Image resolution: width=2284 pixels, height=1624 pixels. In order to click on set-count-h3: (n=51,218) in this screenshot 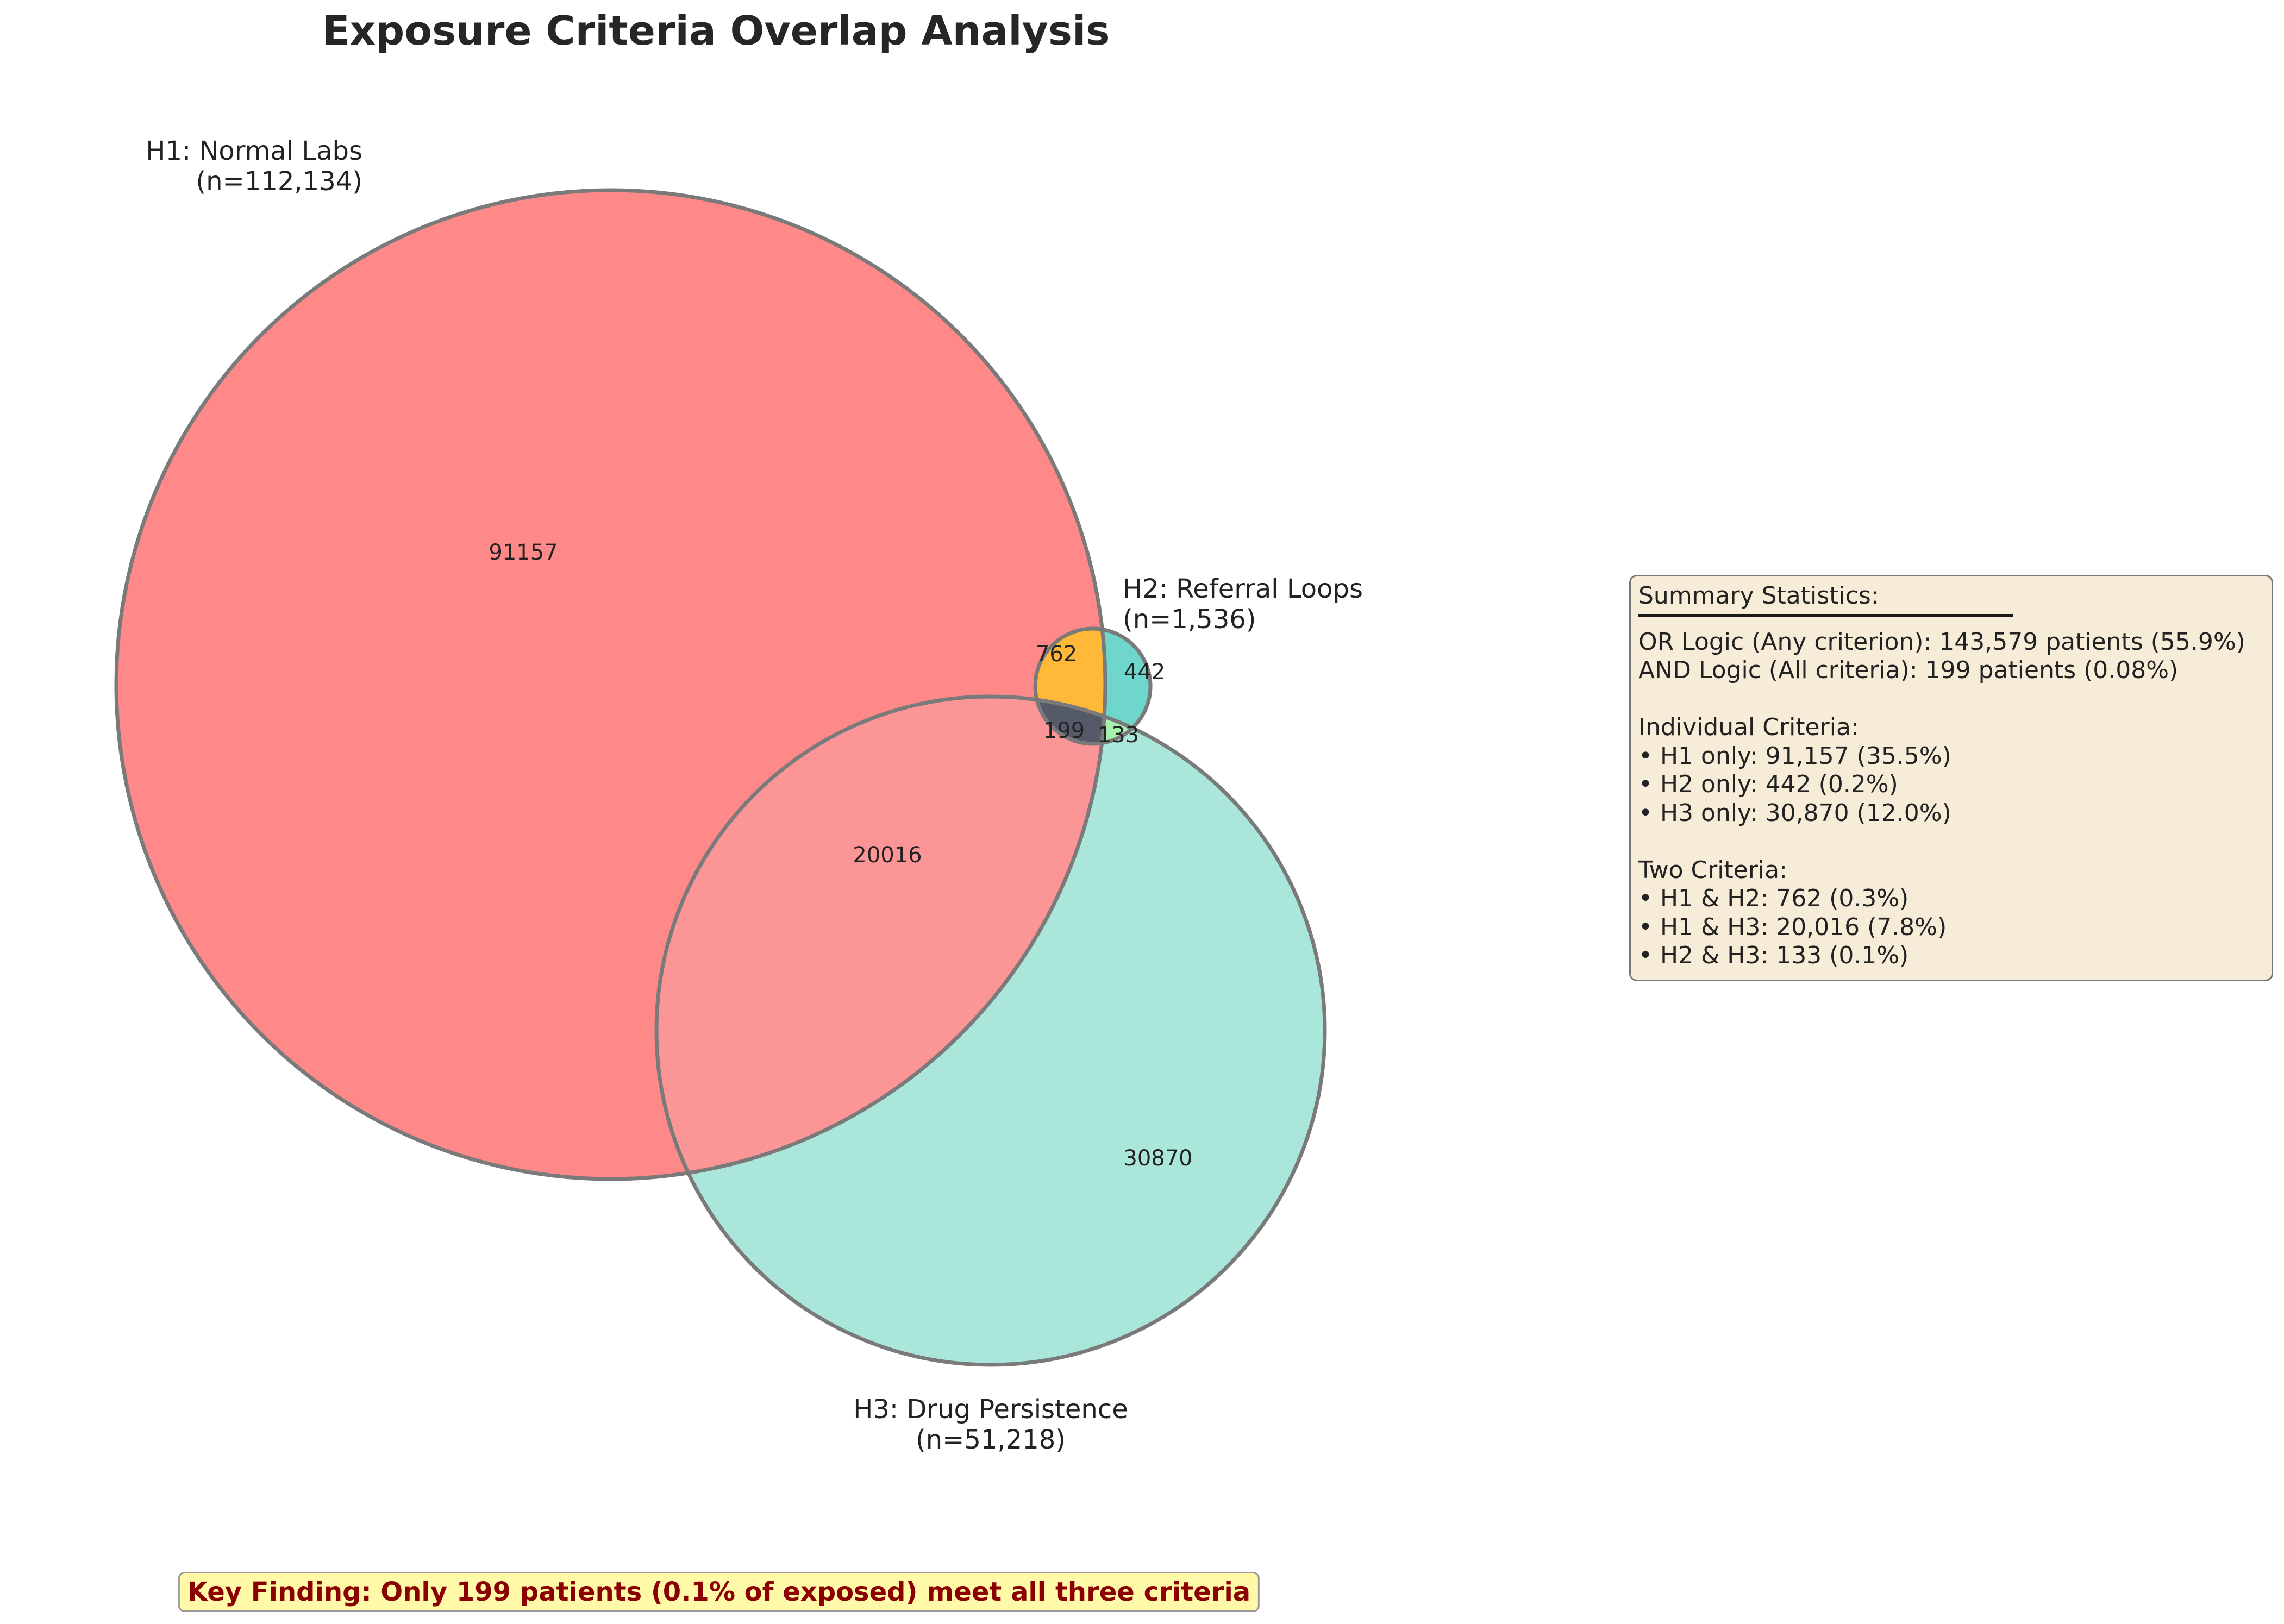, I will do `click(990, 1440)`.